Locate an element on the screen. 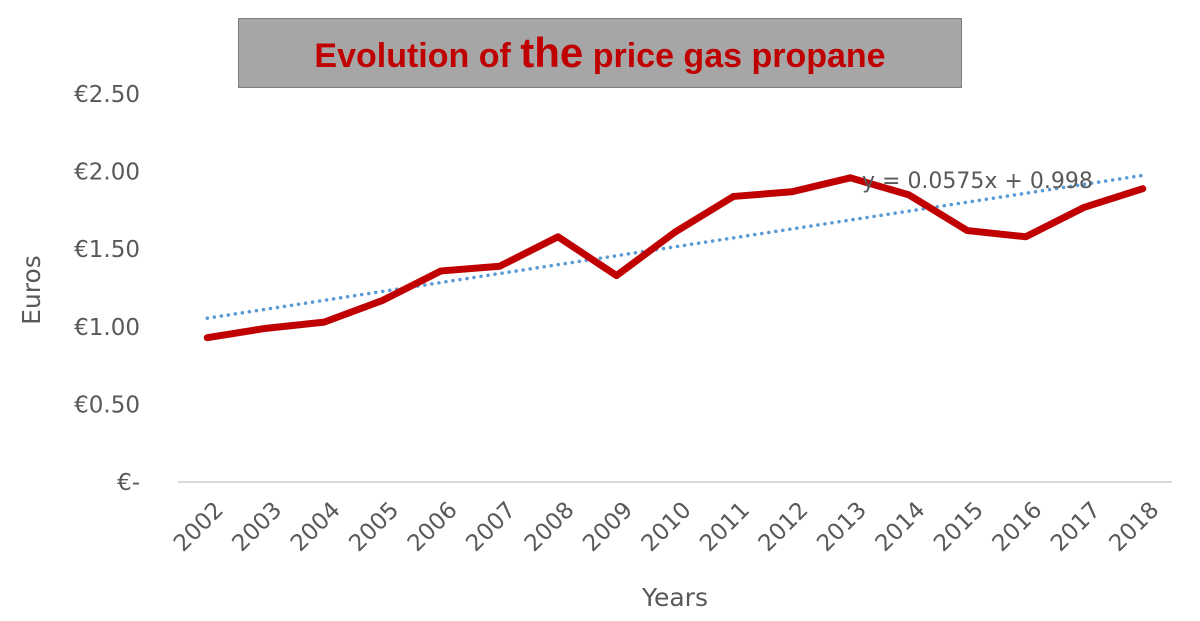 Image resolution: width=1200 pixels, height=621 pixels. x-tick-label: 2004 is located at coordinates (316, 527).